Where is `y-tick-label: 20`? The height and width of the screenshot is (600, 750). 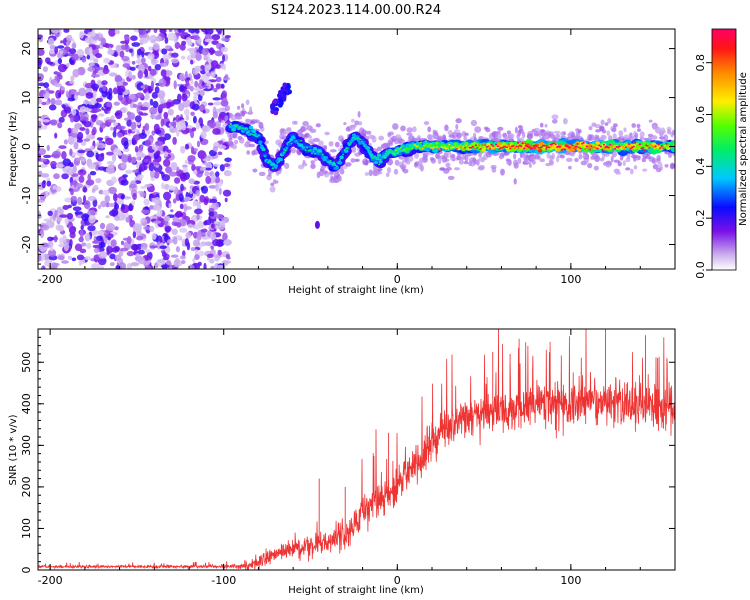
y-tick-label: 20 is located at coordinates (26, 49).